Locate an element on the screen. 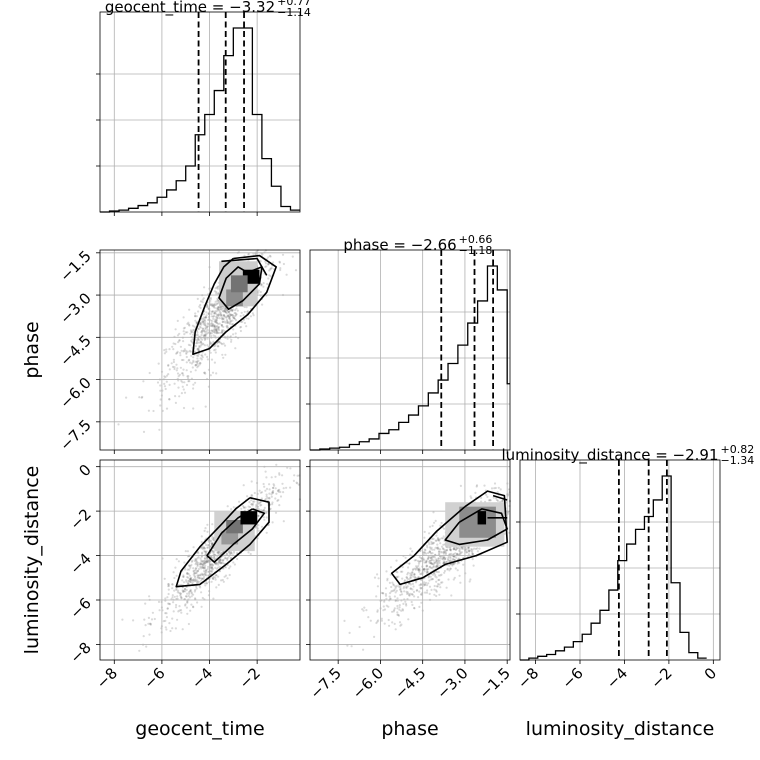 The image size is (760, 760). x-axis-label-luminosity_distance: luminosity_distance is located at coordinates (620, 729).